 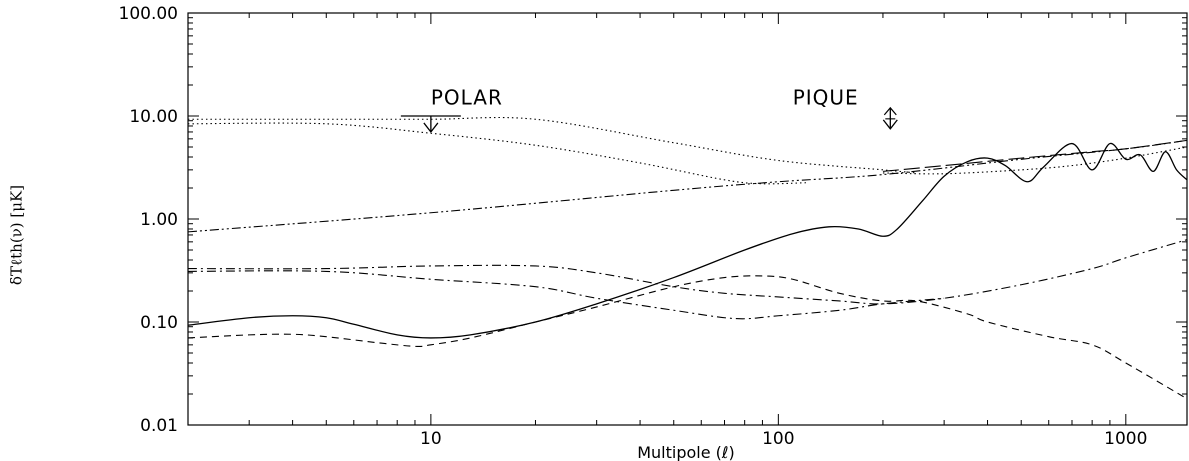 I want to click on y-tick-label: 1.00, so click(x=159, y=220).